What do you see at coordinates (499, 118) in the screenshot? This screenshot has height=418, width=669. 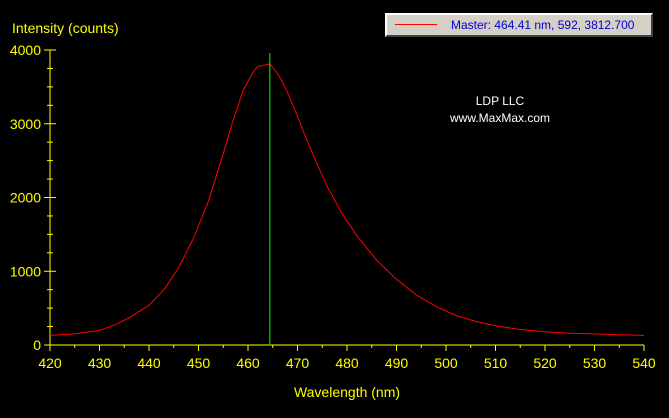 I see `annotation-website: www.MaxMax.com` at bounding box center [499, 118].